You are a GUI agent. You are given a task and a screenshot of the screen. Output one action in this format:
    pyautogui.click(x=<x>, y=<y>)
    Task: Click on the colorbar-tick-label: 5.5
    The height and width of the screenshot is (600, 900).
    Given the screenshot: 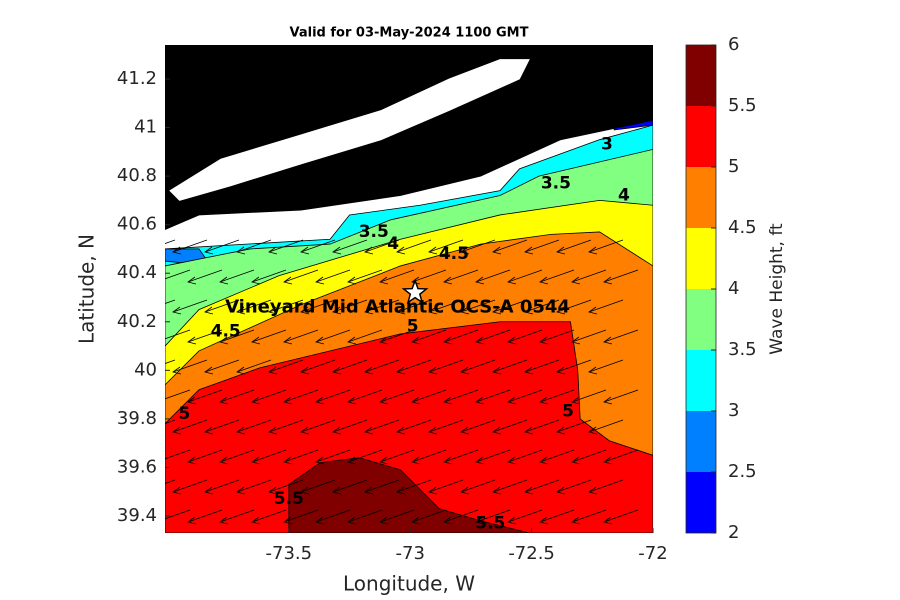 What is the action you would take?
    pyautogui.click(x=742, y=105)
    